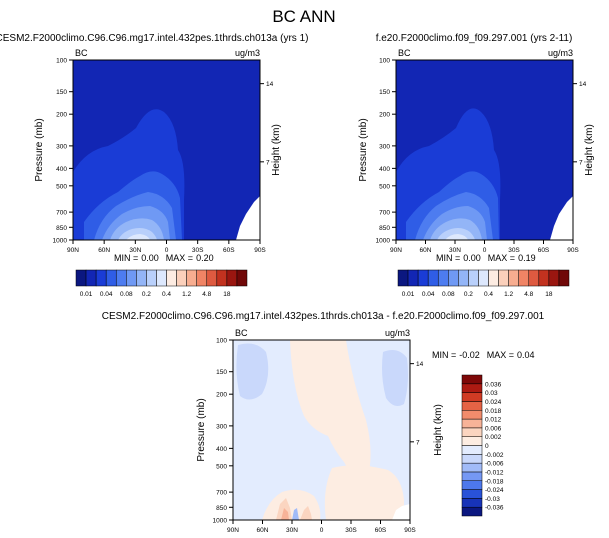  What do you see at coordinates (494, 508) in the screenshot?
I see `colorbar-label: -0.036` at bounding box center [494, 508].